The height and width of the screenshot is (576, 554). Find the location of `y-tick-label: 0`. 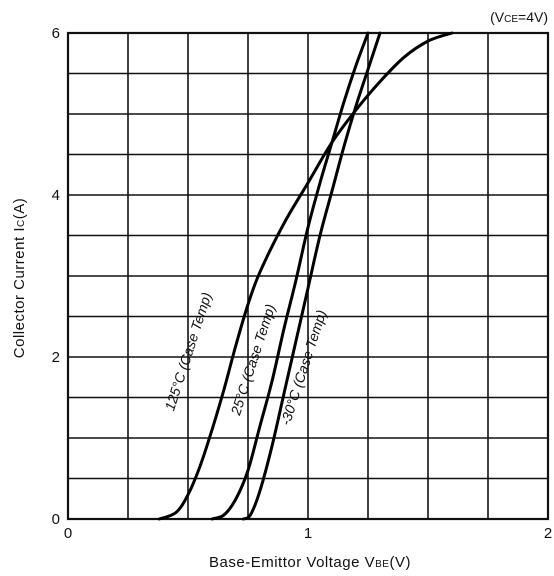

y-tick-label: 0 is located at coordinates (56, 519).